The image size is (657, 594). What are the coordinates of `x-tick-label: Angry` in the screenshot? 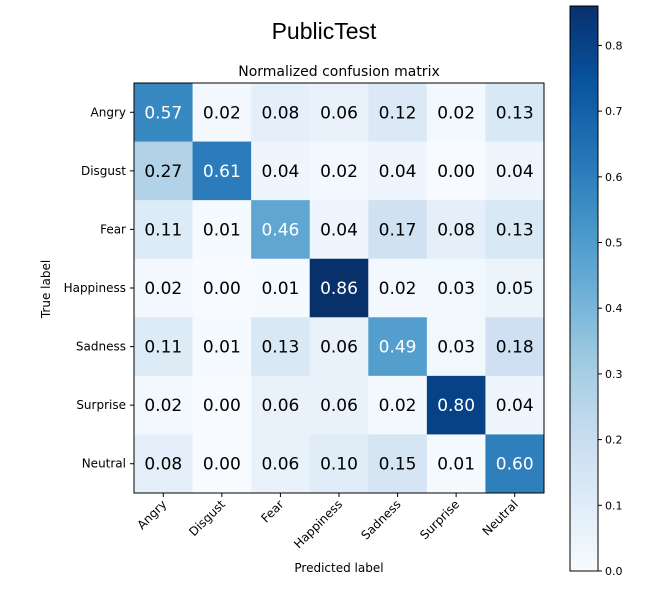 It's located at (151, 514).